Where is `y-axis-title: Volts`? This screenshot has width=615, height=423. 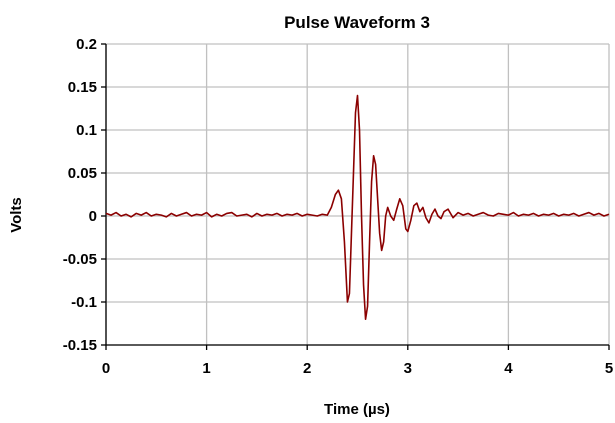 y-axis-title: Volts is located at coordinates (16, 215).